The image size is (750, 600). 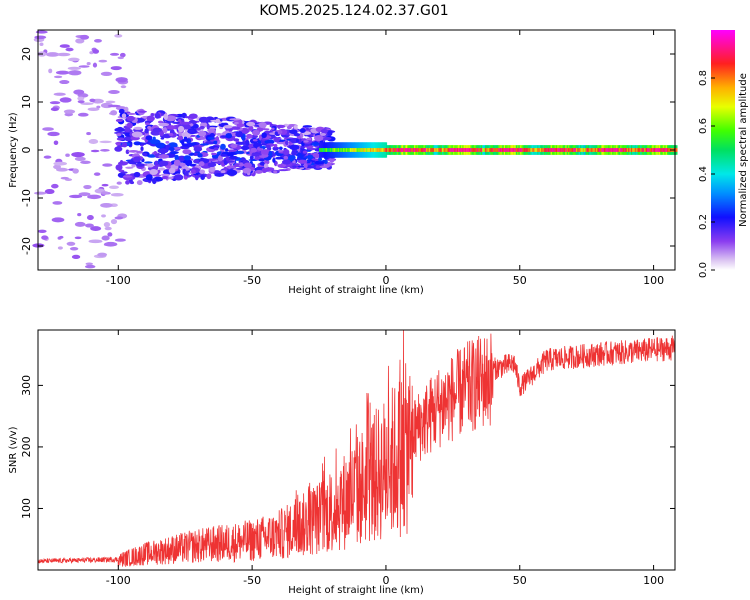 I want to click on colorbar-ticks: 0.0 0.2 0.4 0.6 0.8, so click(x=706, y=174).